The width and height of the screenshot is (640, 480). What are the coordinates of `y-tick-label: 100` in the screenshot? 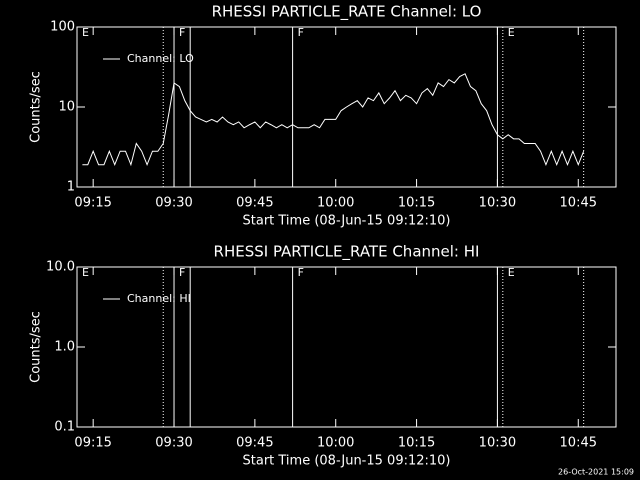 It's located at (62, 27).